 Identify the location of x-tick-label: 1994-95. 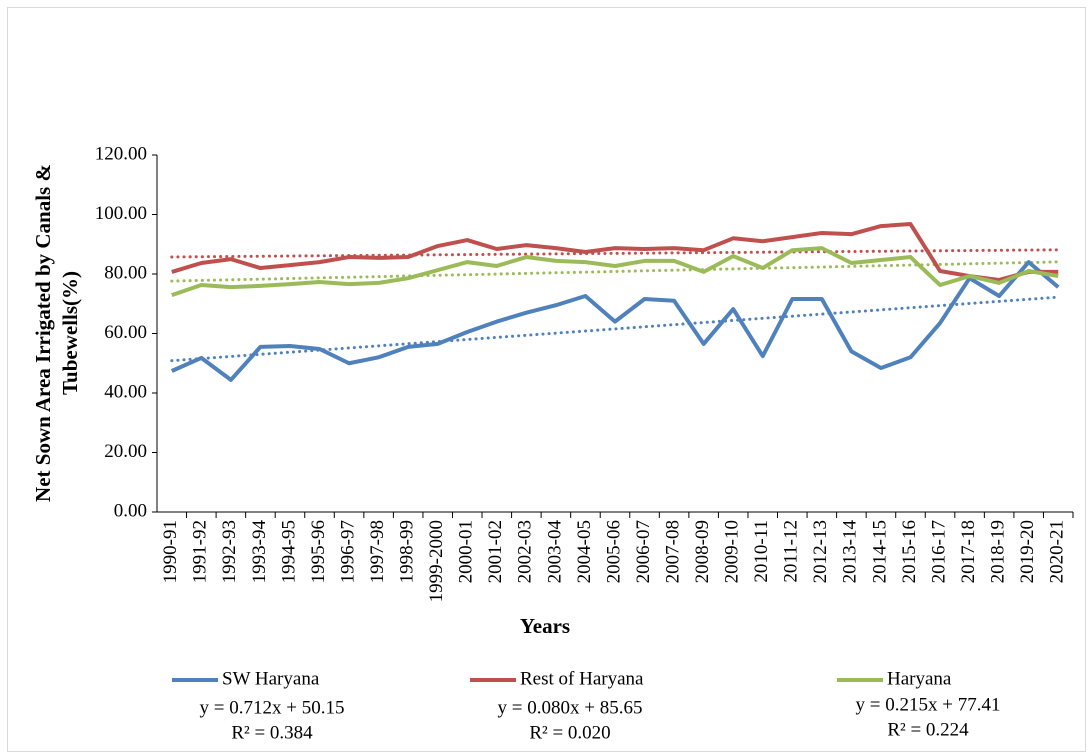
(288, 551).